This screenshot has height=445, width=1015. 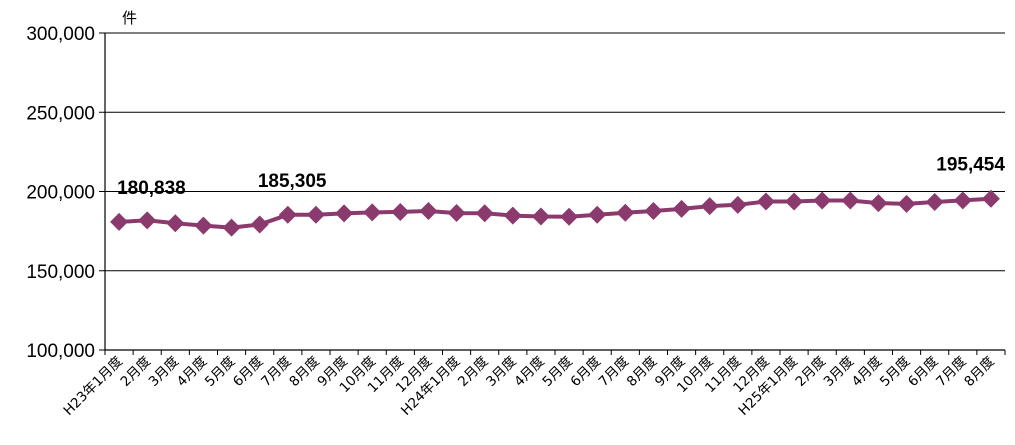 I want to click on series-line, so click(x=555, y=213).